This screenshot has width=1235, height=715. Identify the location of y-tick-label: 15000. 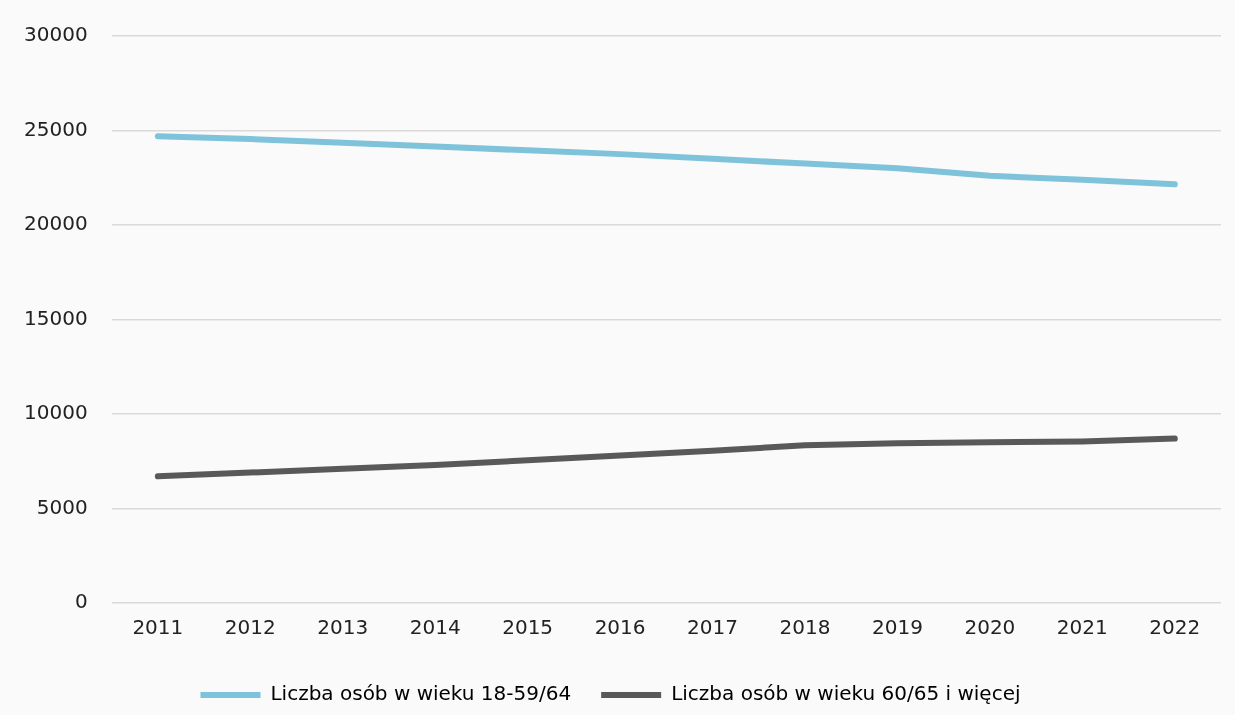
(56, 317).